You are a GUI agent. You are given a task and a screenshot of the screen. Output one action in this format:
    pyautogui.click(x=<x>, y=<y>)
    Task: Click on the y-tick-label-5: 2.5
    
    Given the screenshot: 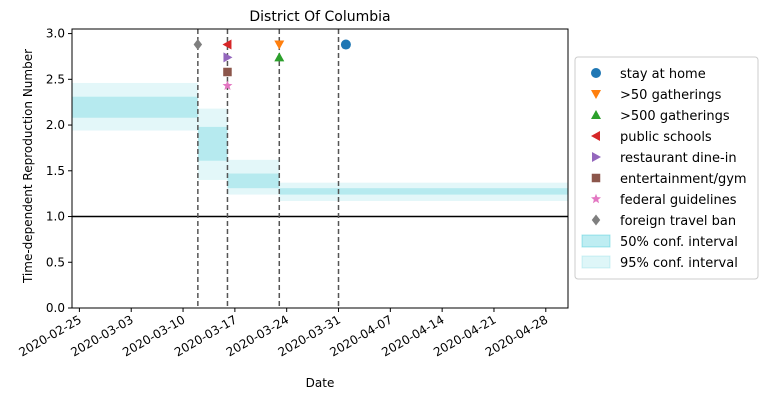 What is the action you would take?
    pyautogui.click(x=55, y=79)
    